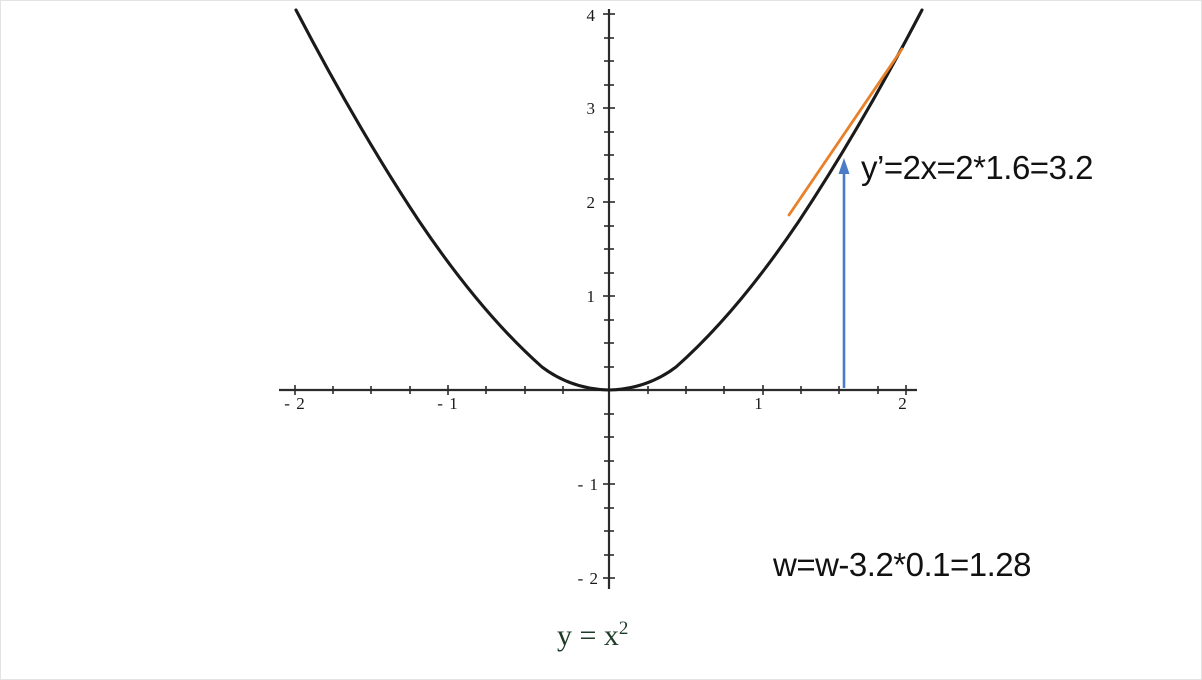 Image resolution: width=1202 pixels, height=680 pixels. Describe the element at coordinates (592, 108) in the screenshot. I see `y-tick-label-3: 3` at that location.